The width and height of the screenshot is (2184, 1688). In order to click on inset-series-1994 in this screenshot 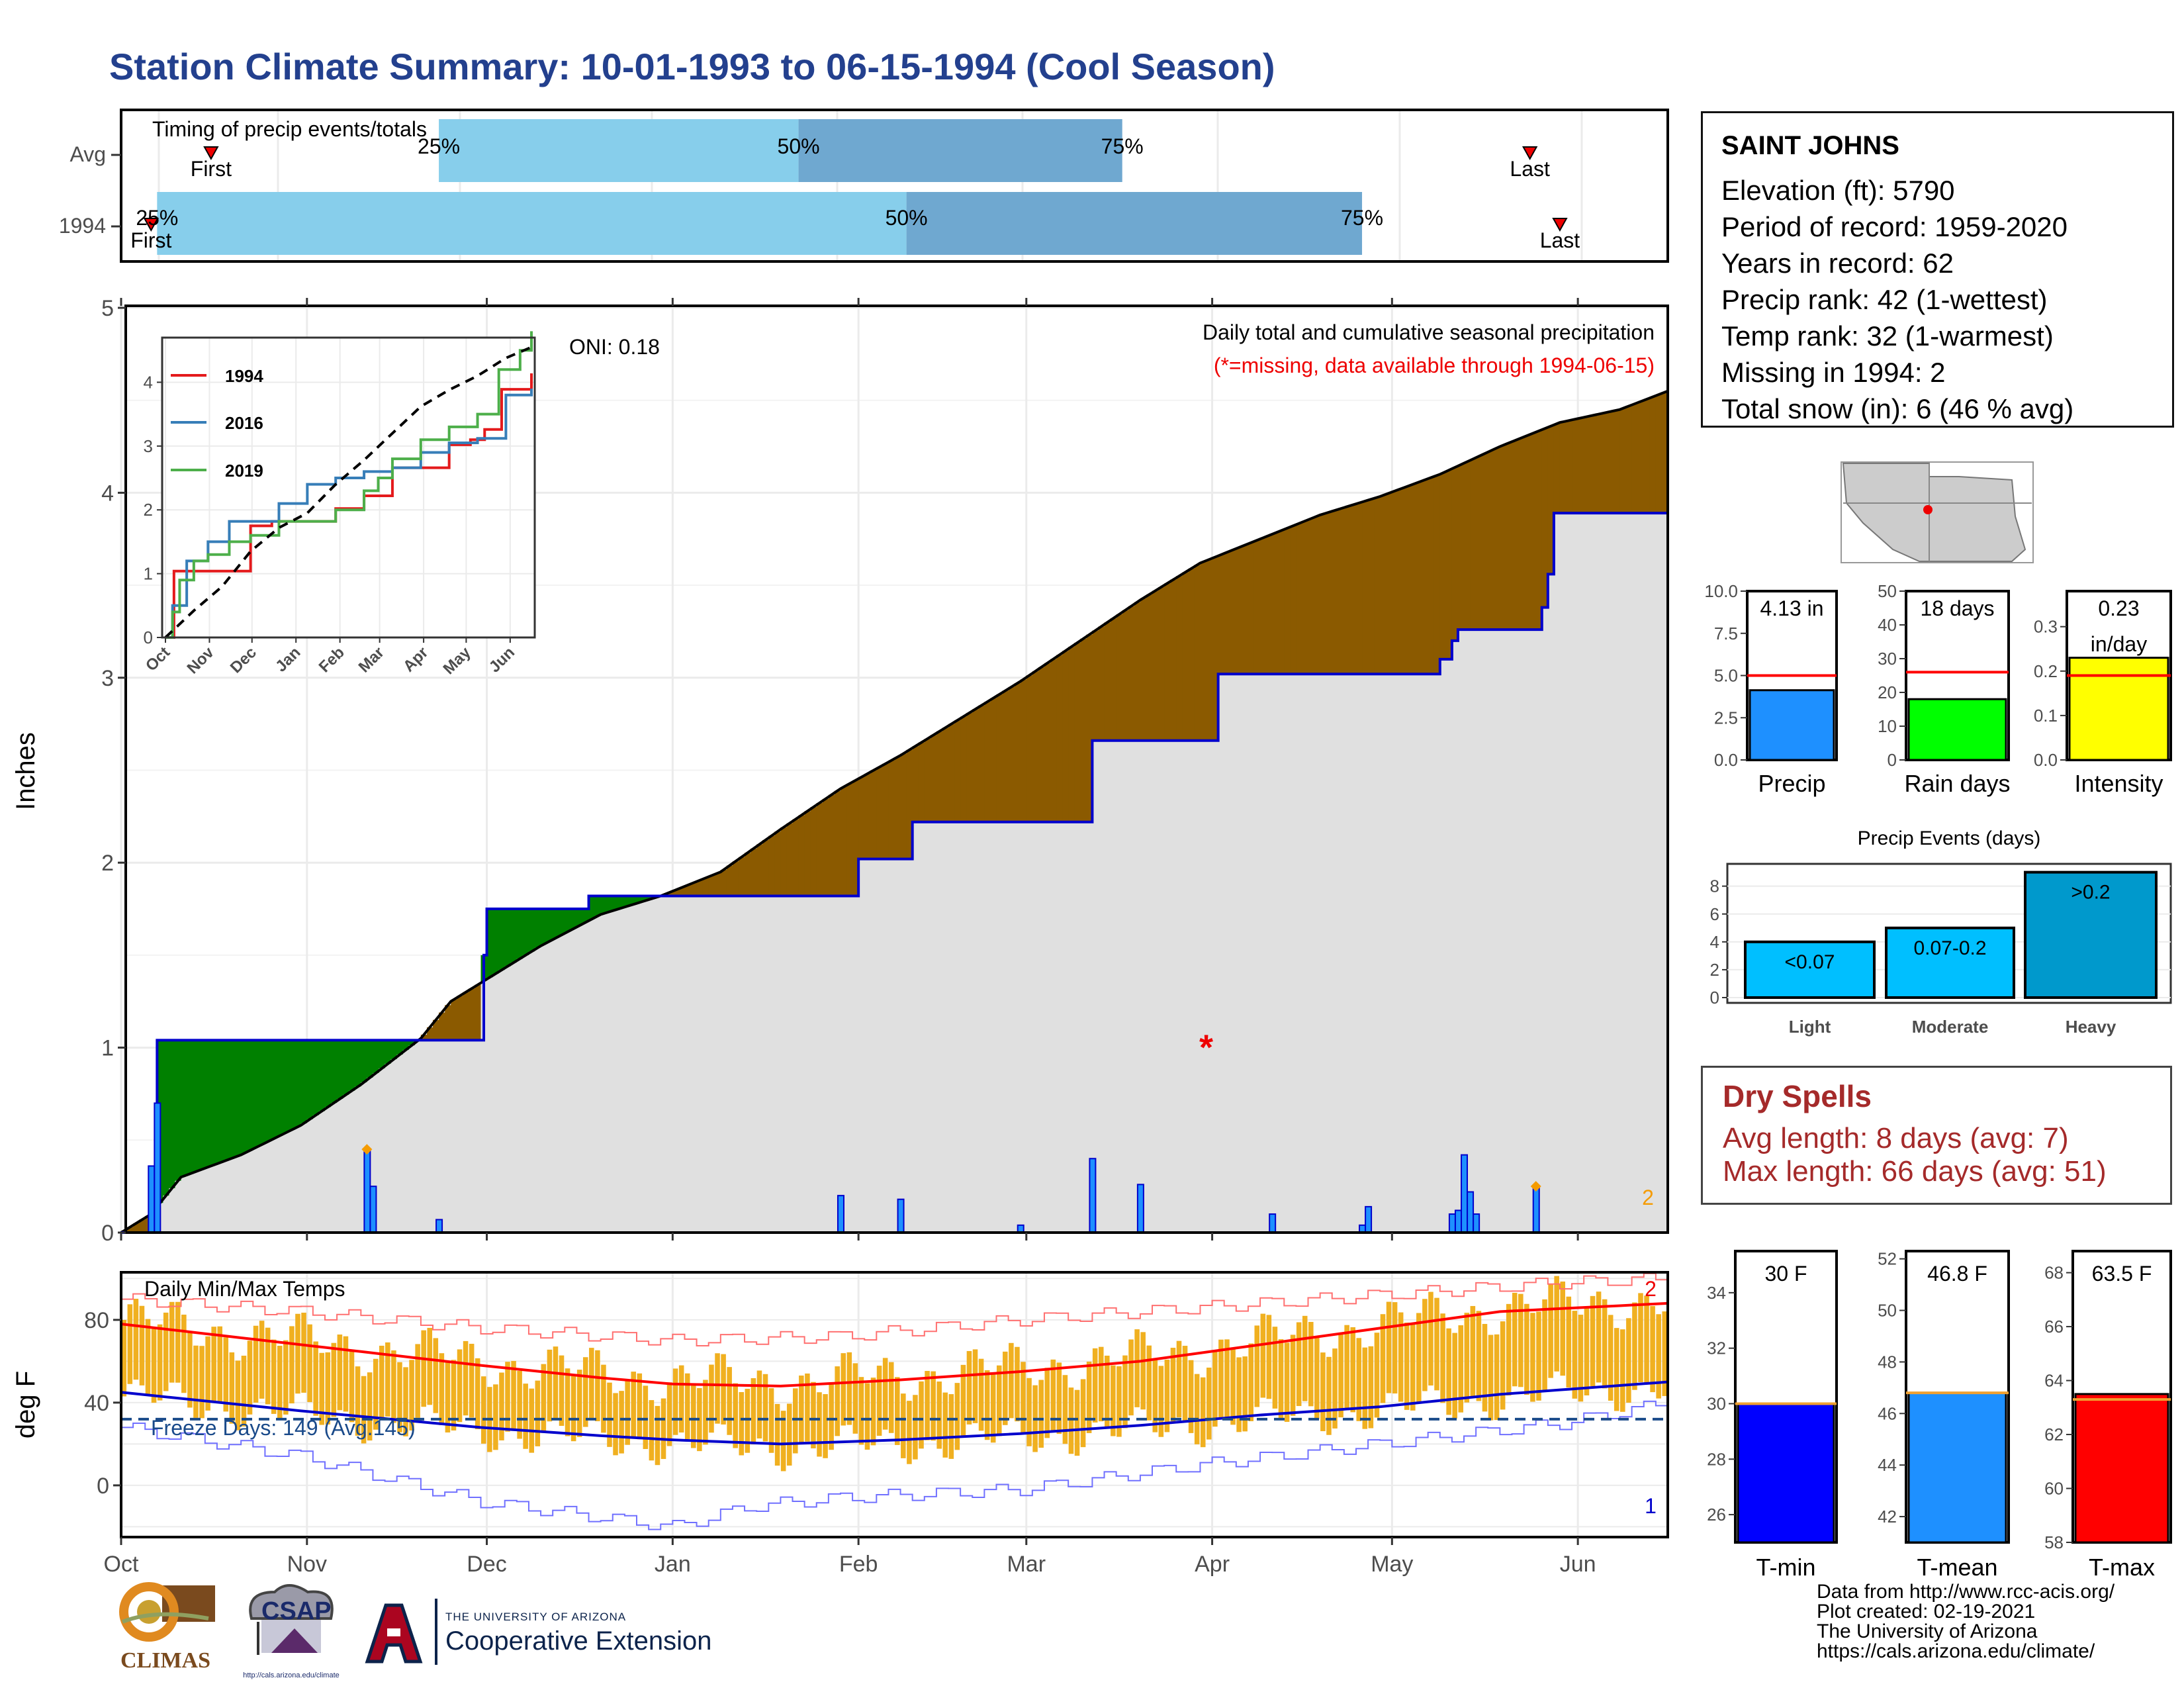, I will do `click(349, 506)`.